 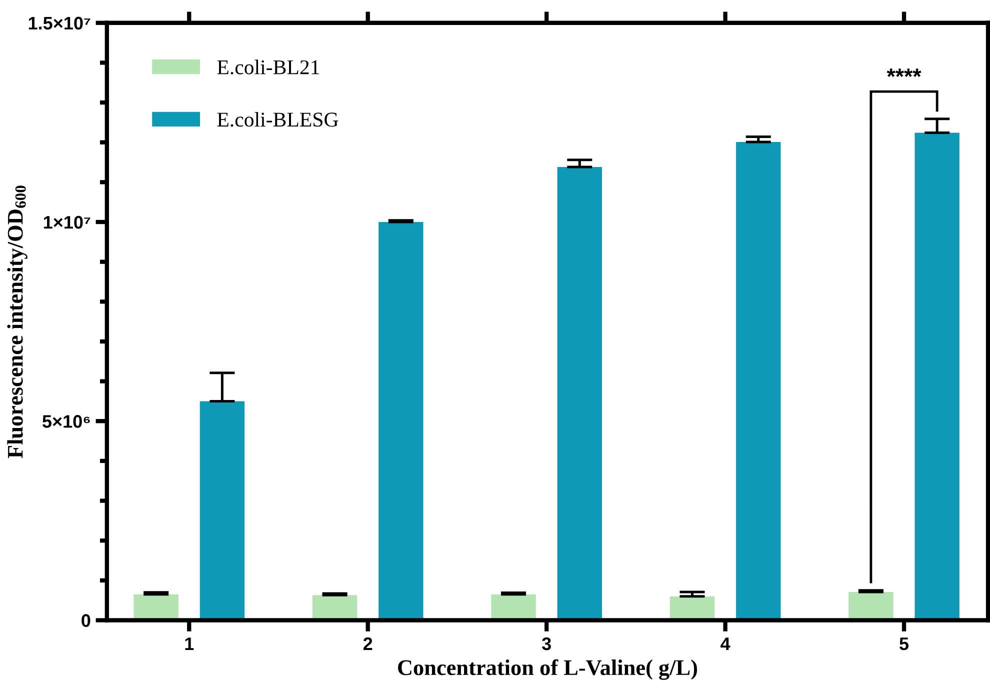 I want to click on x-axis-title: Concentration of L-Valine( g/L), so click(x=548, y=669).